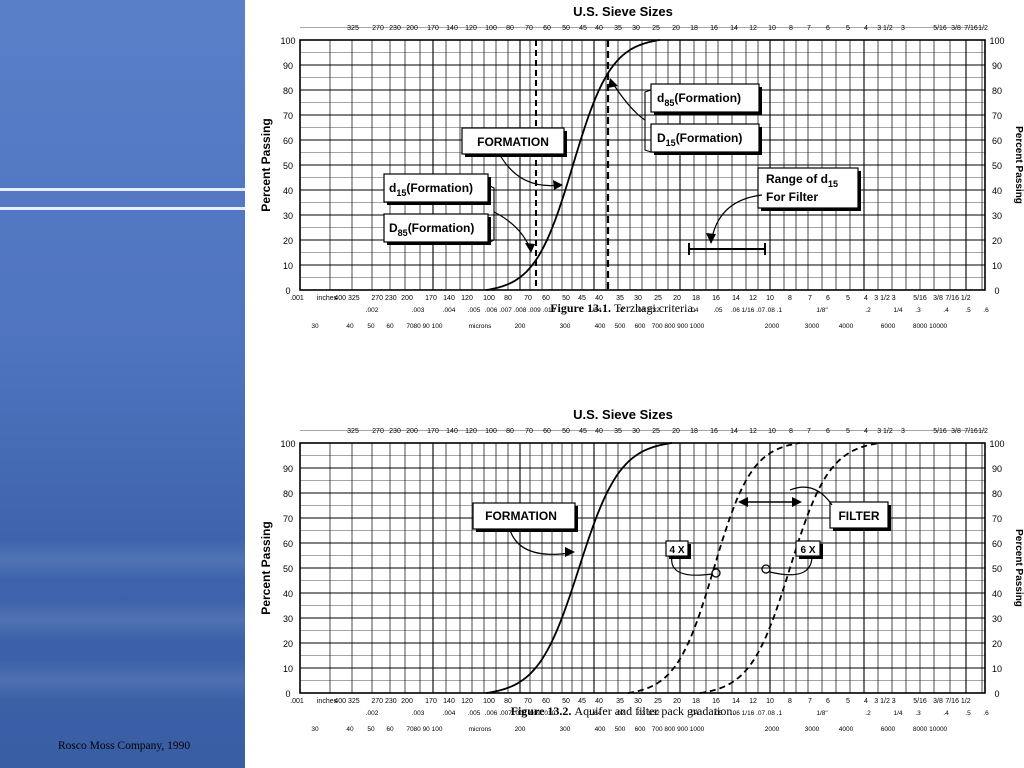 Image resolution: width=1024 pixels, height=768 pixels. What do you see at coordinates (573, 165) in the screenshot?
I see `series-formation-curve` at bounding box center [573, 165].